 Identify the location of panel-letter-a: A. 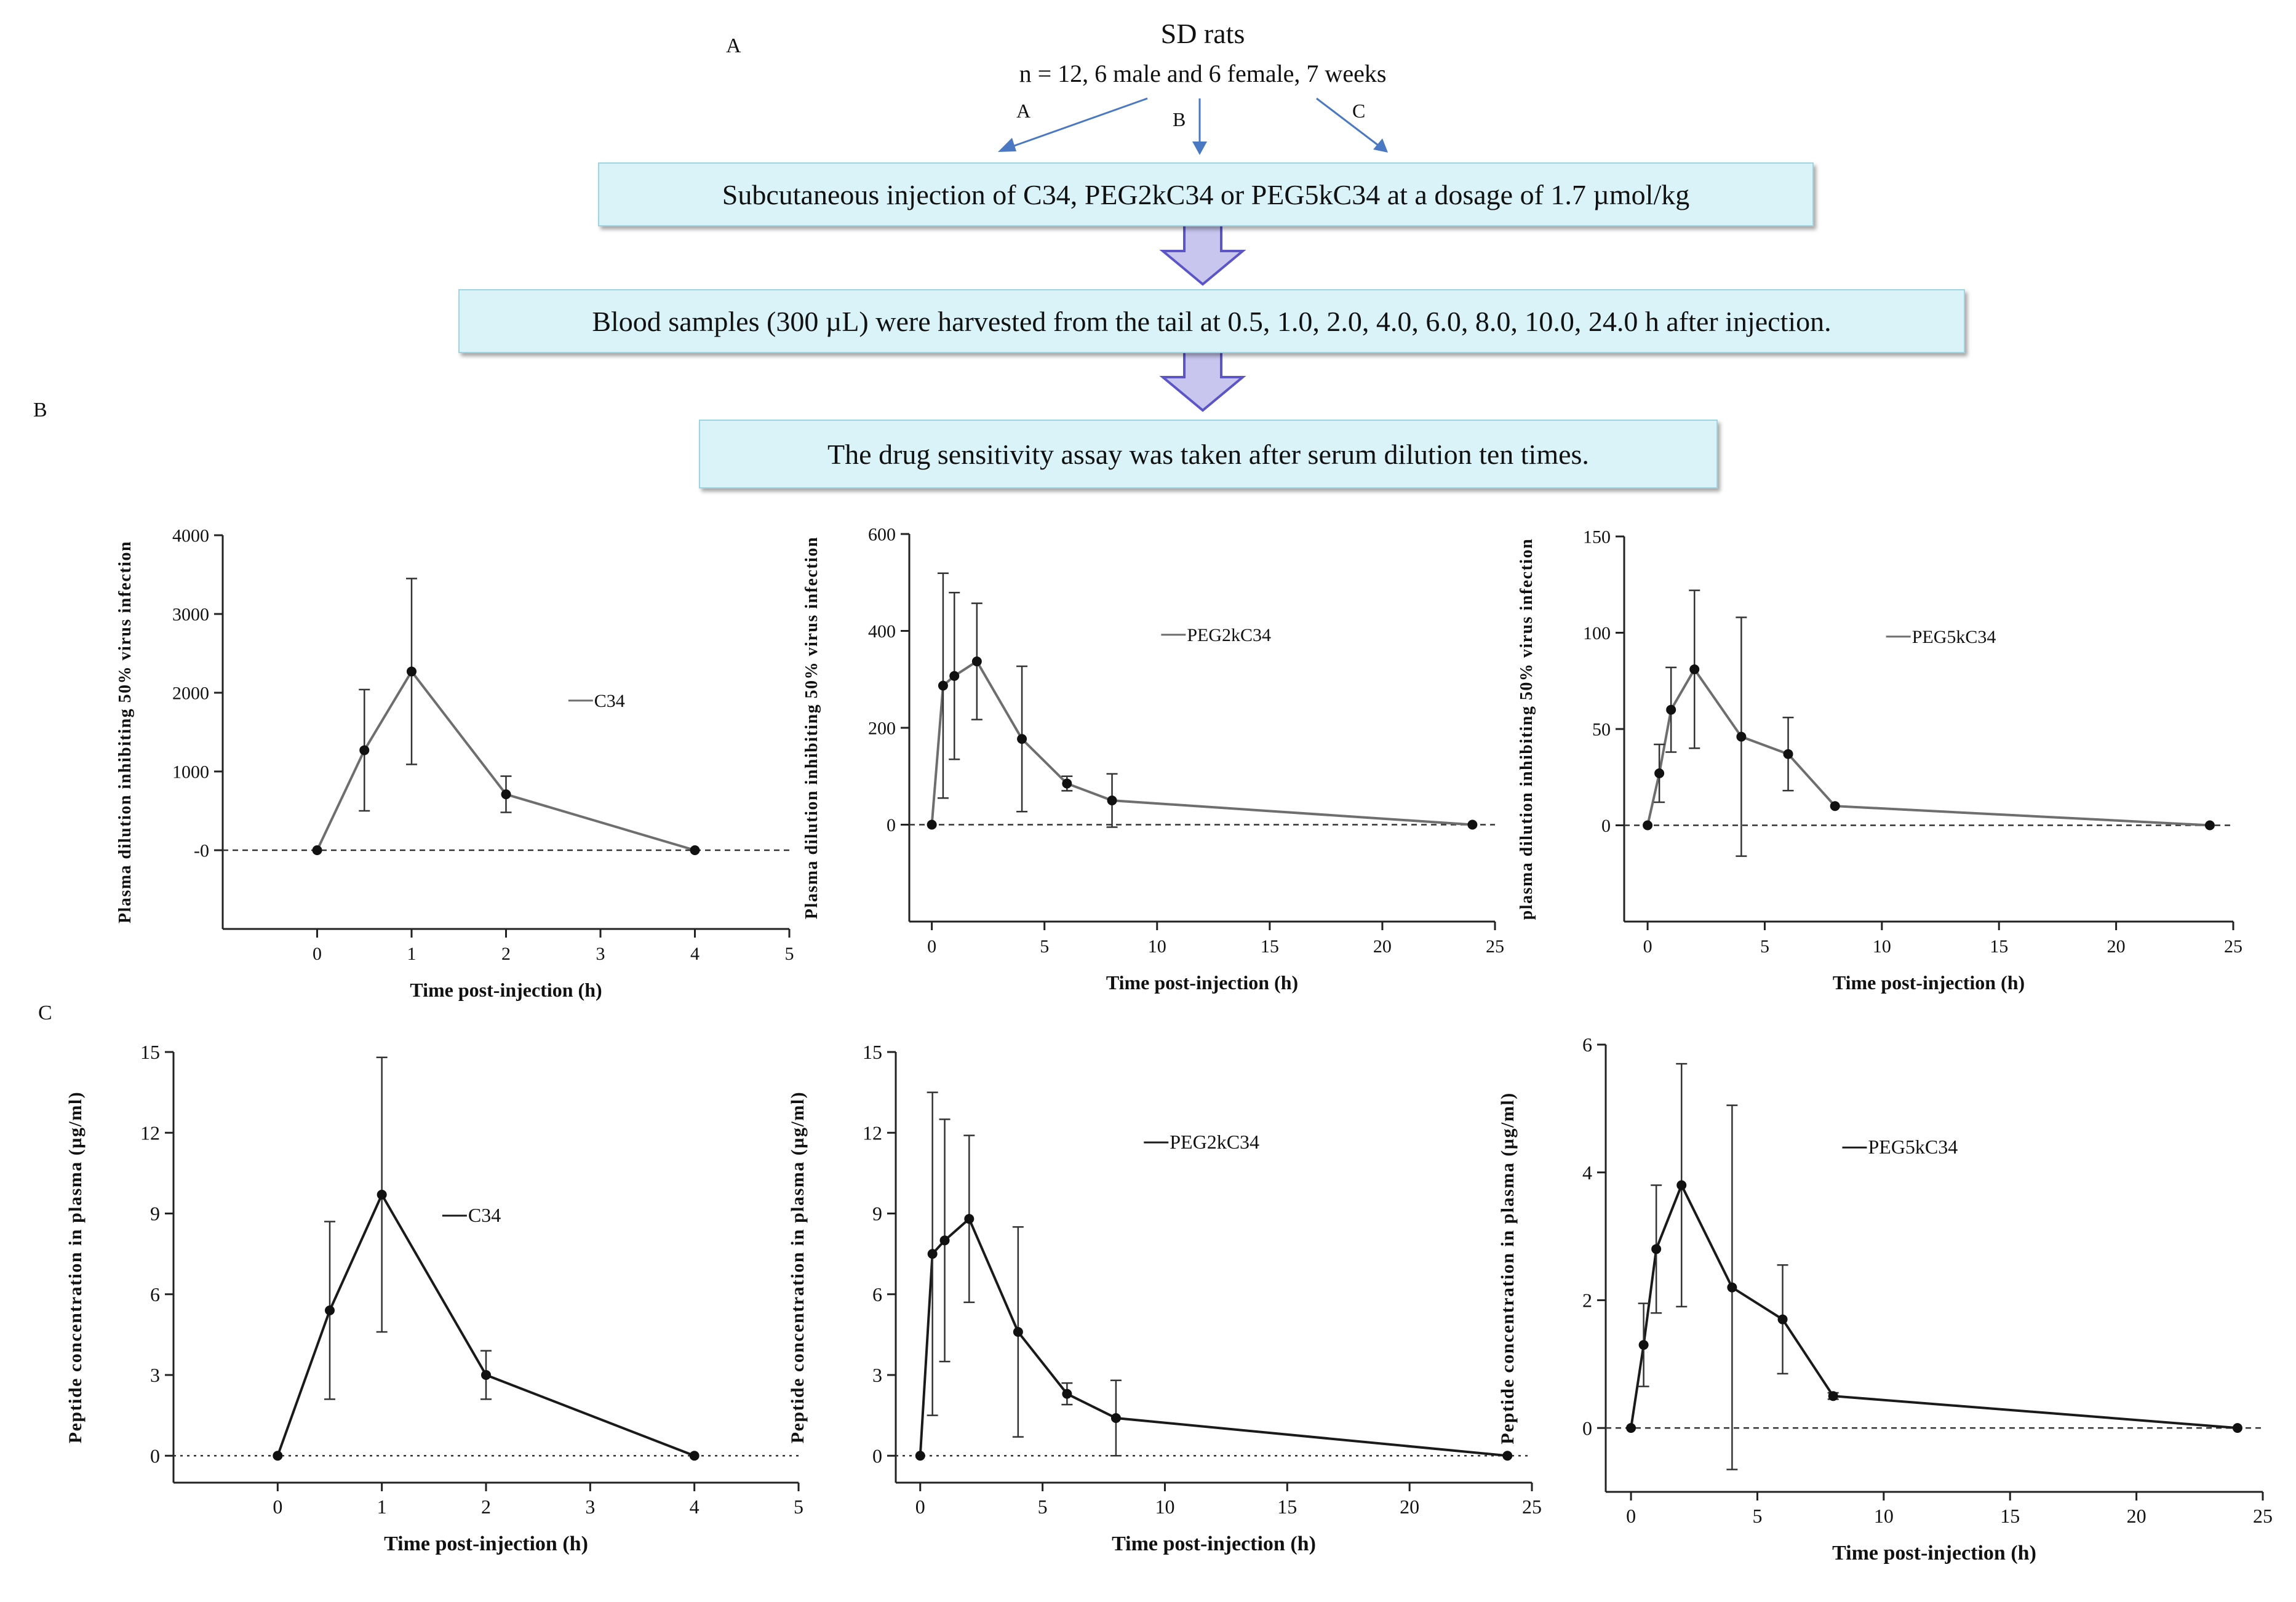
(733, 45).